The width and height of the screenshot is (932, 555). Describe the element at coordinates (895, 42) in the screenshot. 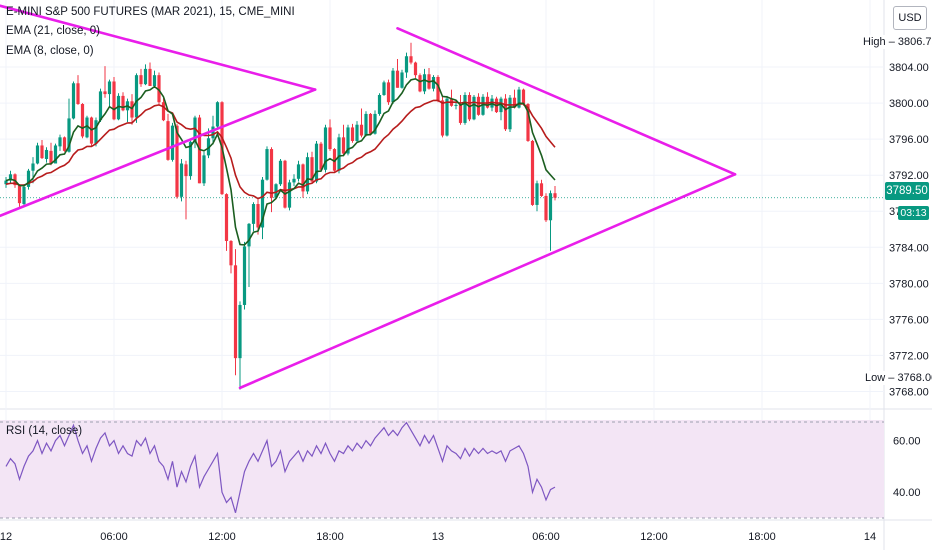

I see `high-price-tag: High – 3806.75` at that location.